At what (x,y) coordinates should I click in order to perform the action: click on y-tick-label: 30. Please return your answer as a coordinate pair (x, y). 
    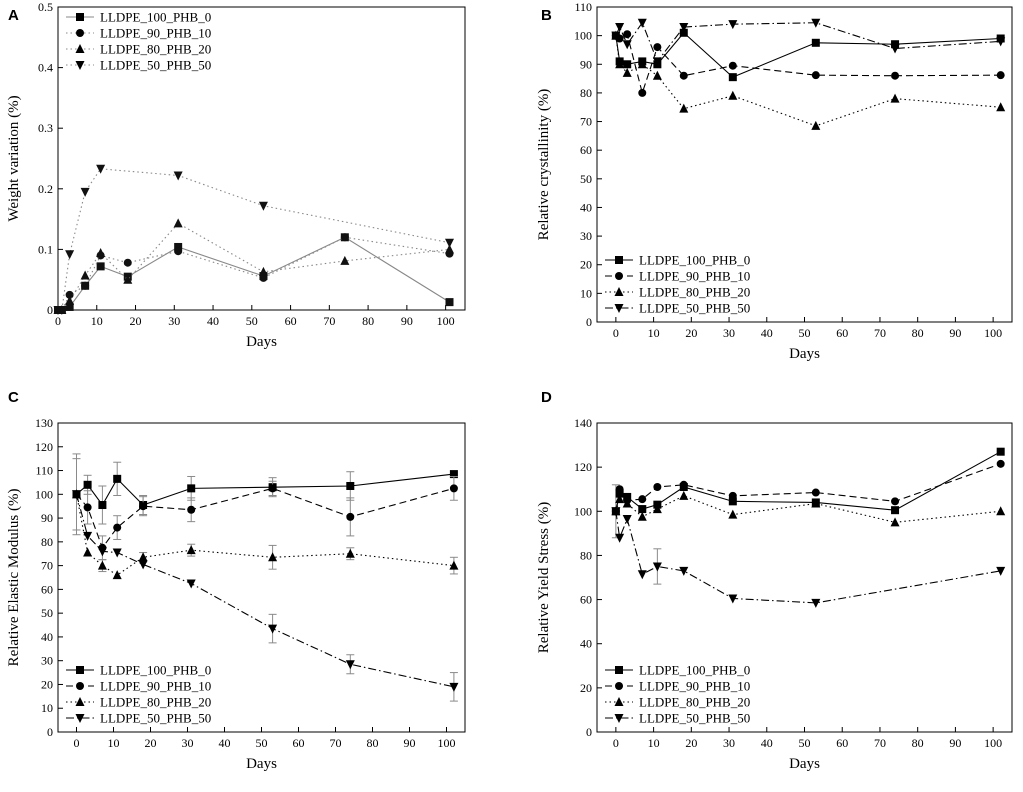
    Looking at the image, I should click on (586, 236).